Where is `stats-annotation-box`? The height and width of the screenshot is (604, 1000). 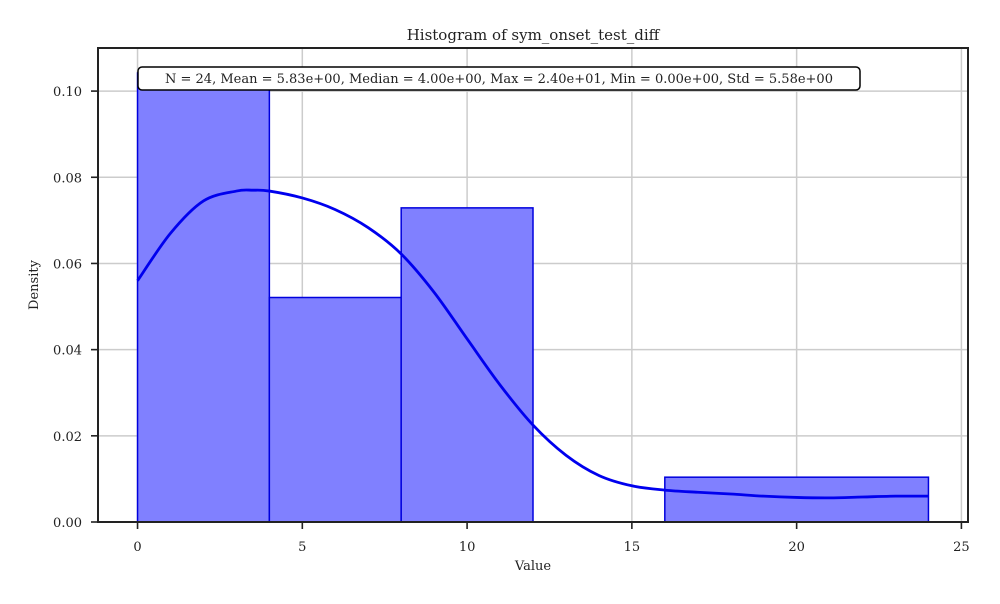 stats-annotation-box is located at coordinates (499, 78).